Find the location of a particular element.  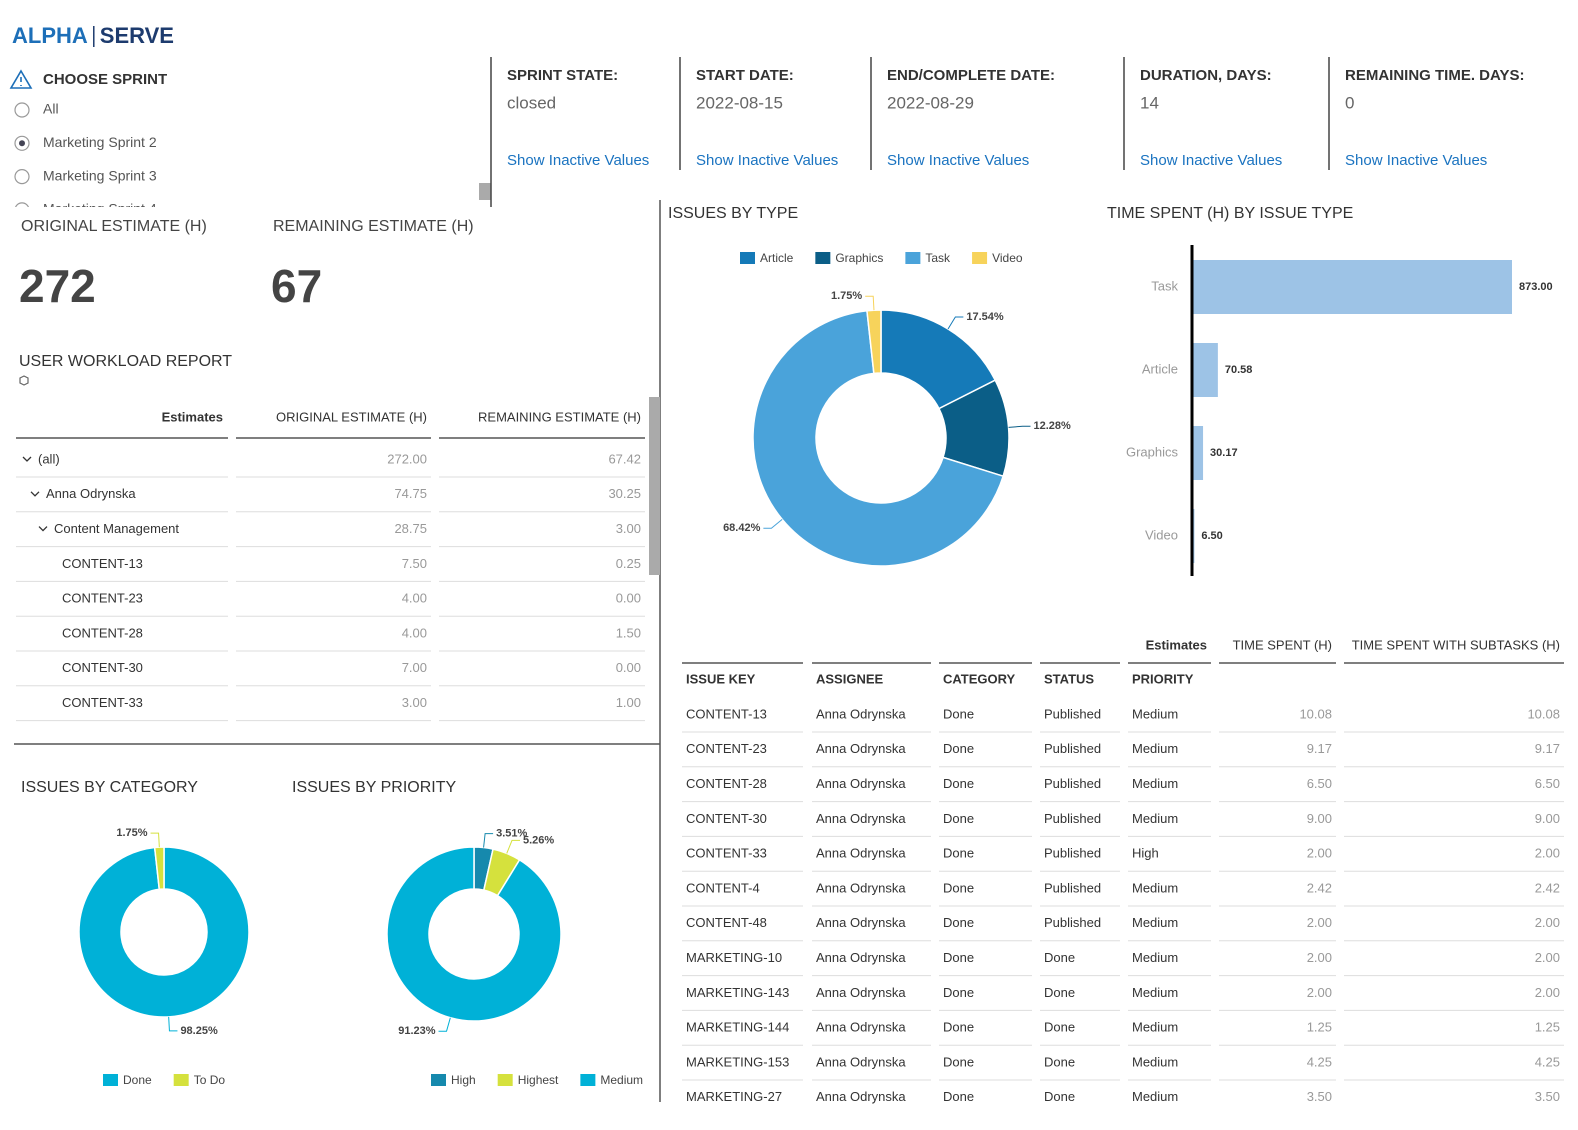

data-label: 1.75% is located at coordinates (131, 833).